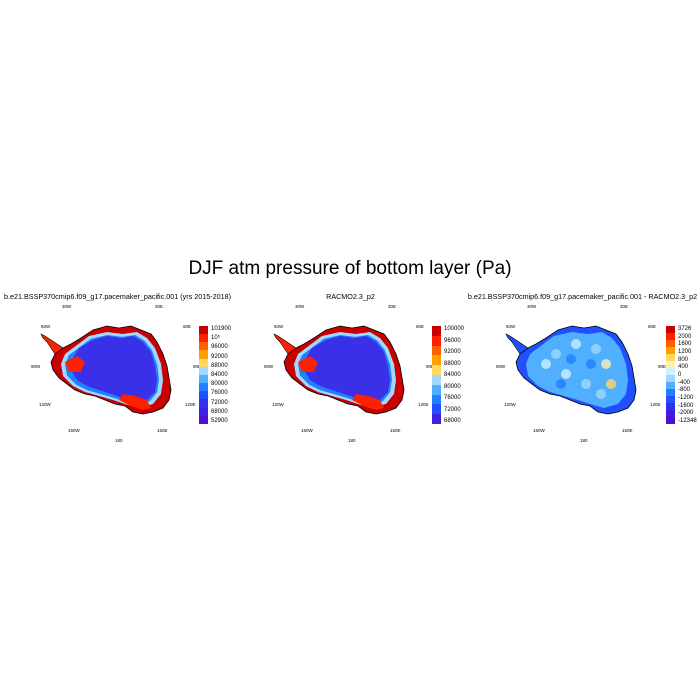 Image resolution: width=700 pixels, height=700 pixels. What do you see at coordinates (454, 329) in the screenshot?
I see `colorbar-tick-label: 100000` at bounding box center [454, 329].